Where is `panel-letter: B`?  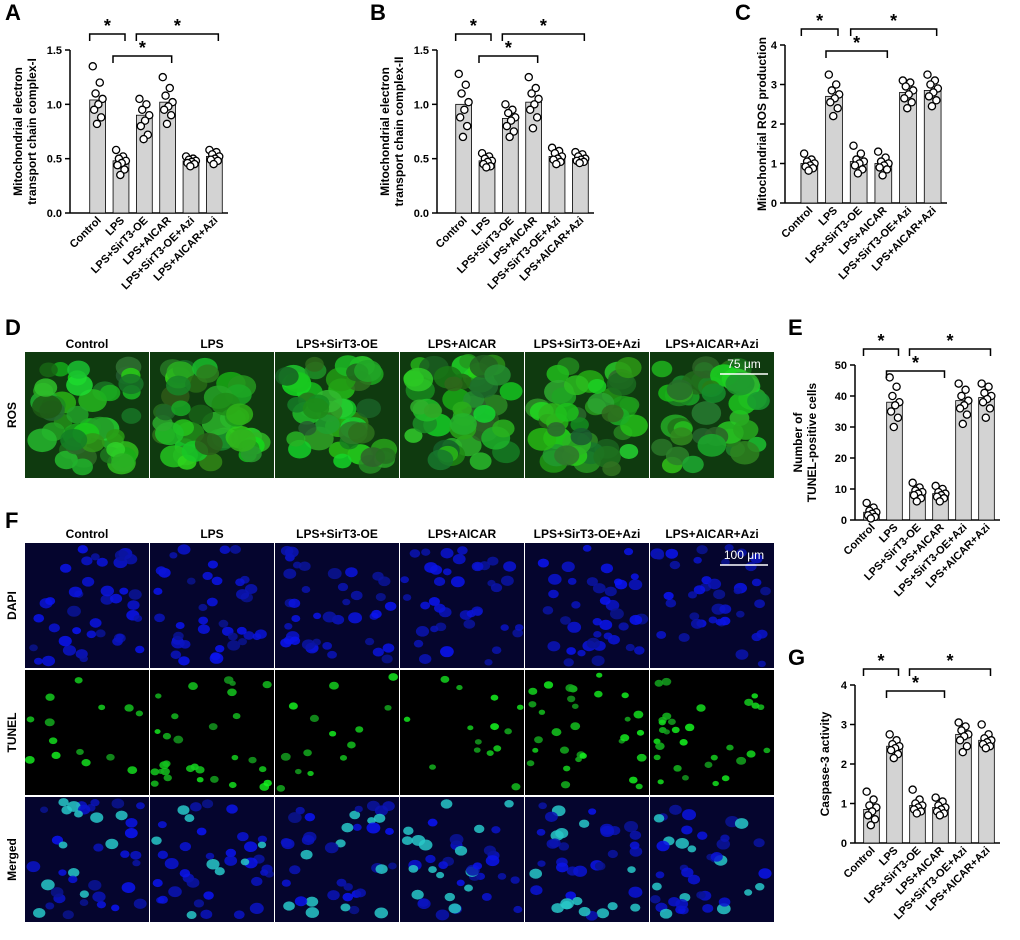 panel-letter: B is located at coordinates (378, 12).